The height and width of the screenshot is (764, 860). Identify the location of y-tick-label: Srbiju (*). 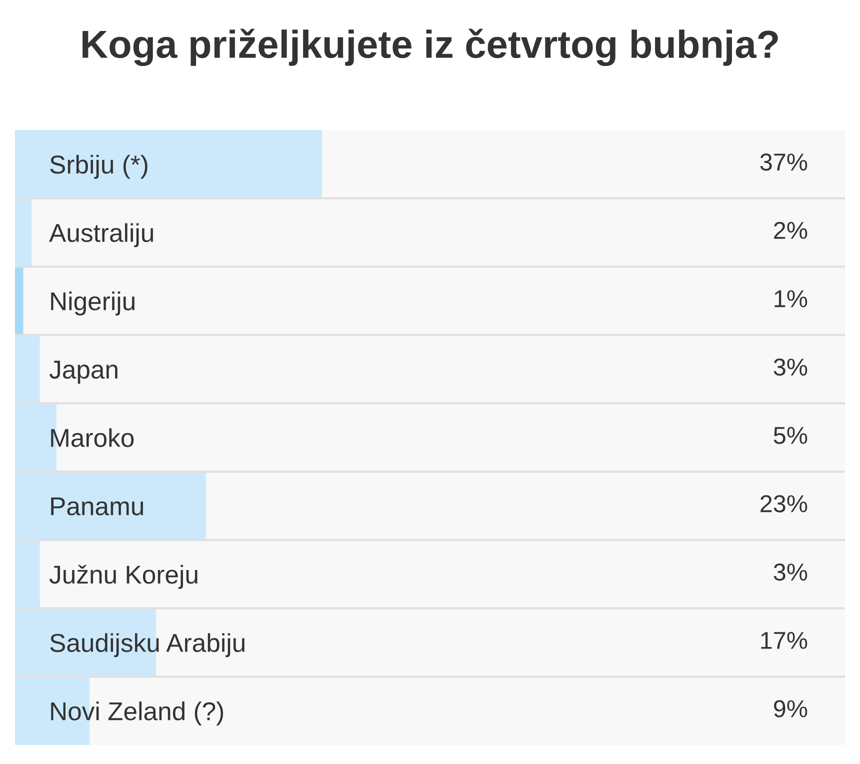
(99, 166).